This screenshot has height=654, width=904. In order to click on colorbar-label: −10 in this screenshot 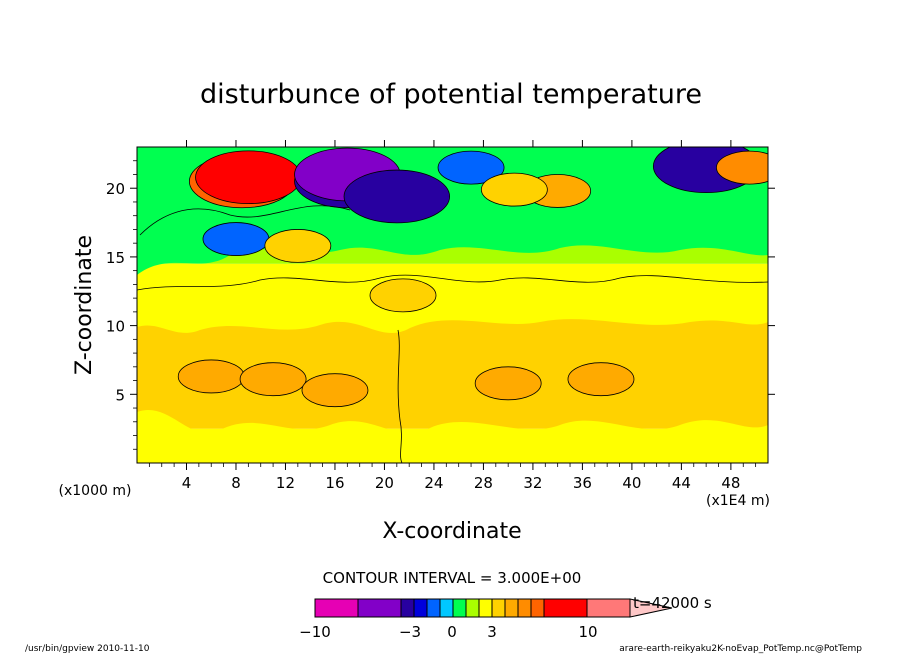, I will do `click(315, 632)`.